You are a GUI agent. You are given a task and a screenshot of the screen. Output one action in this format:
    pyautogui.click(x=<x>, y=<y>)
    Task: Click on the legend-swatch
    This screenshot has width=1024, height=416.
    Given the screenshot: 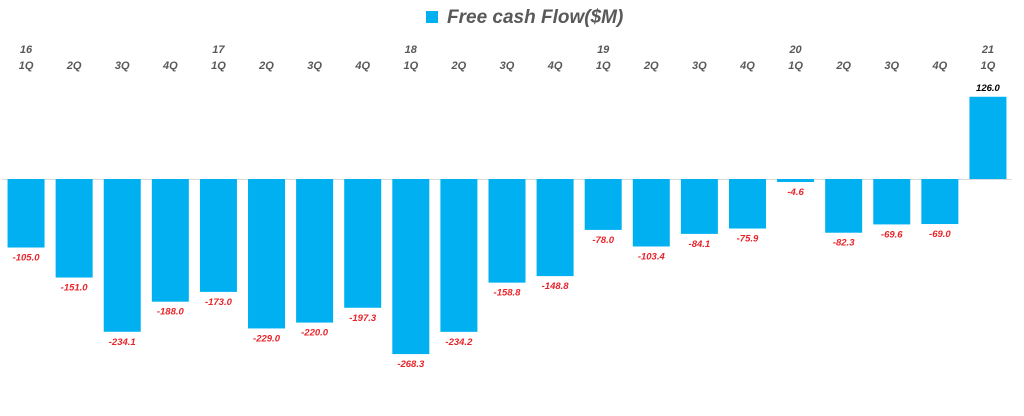 What is the action you would take?
    pyautogui.click(x=432, y=17)
    